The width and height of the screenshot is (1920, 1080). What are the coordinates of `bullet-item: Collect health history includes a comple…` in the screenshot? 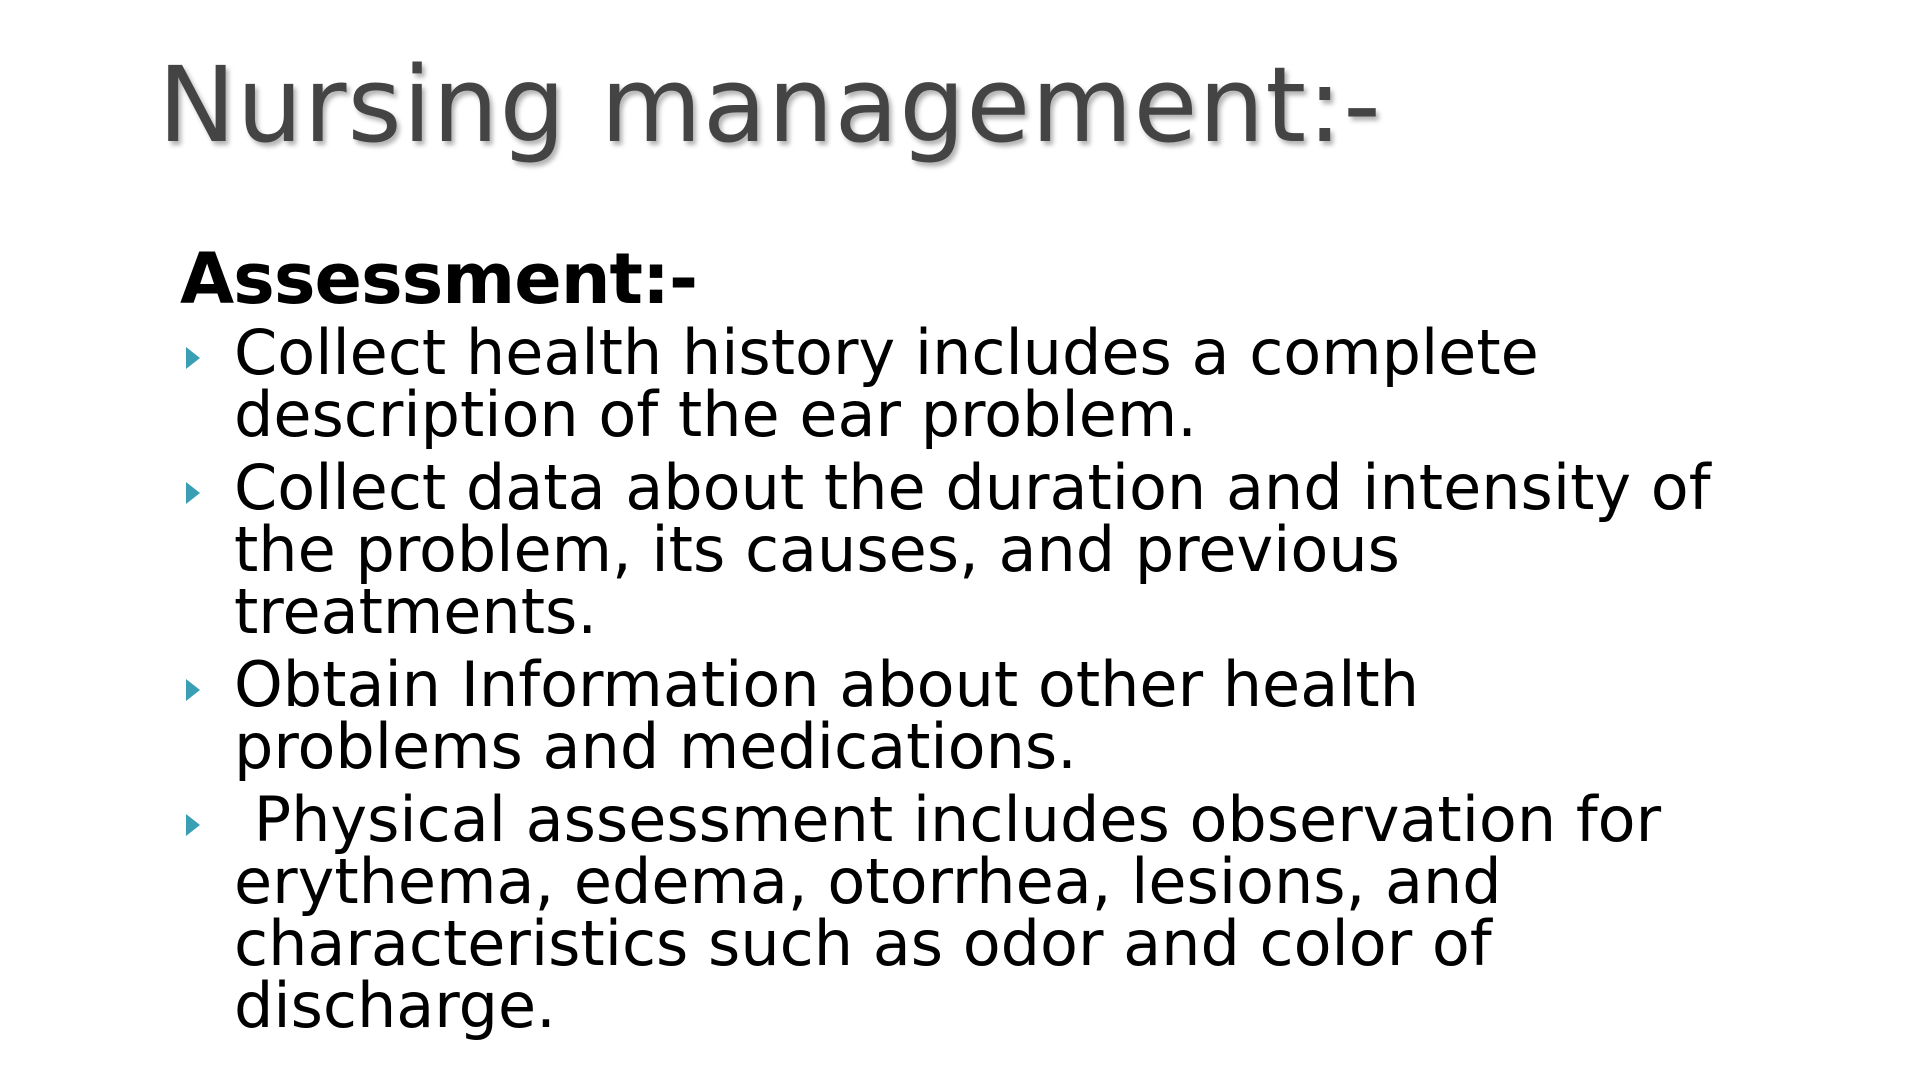 It's located at (952, 384).